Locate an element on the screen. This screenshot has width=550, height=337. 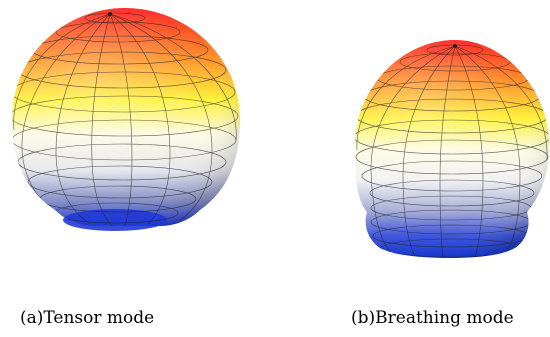
tensor-bottom-cap is located at coordinates (115, 220).